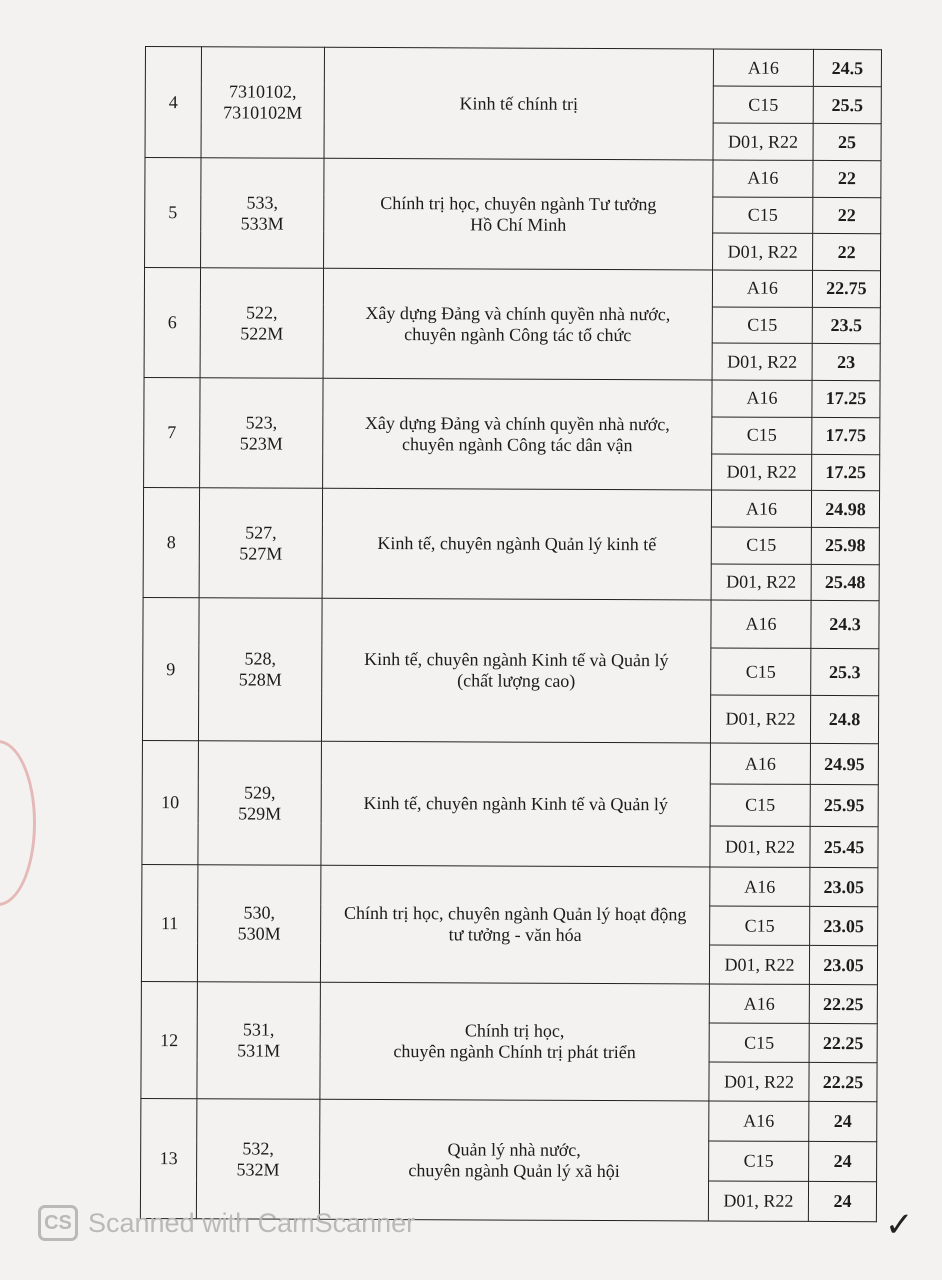 The height and width of the screenshot is (1280, 942). Describe the element at coordinates (261, 543) in the screenshot. I see `major-code-cell: 527, 527M` at that location.